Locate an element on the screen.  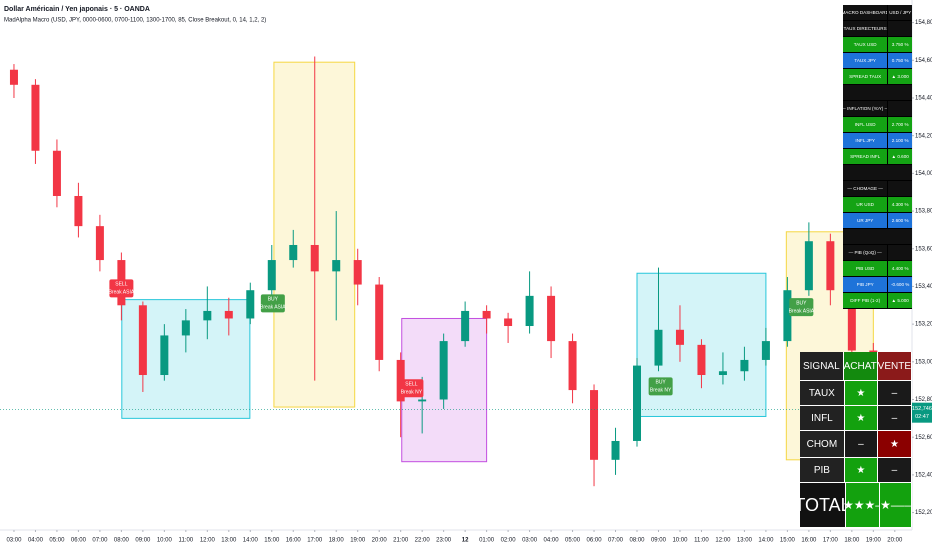
signal-text: BUY is located at coordinates (273, 300).